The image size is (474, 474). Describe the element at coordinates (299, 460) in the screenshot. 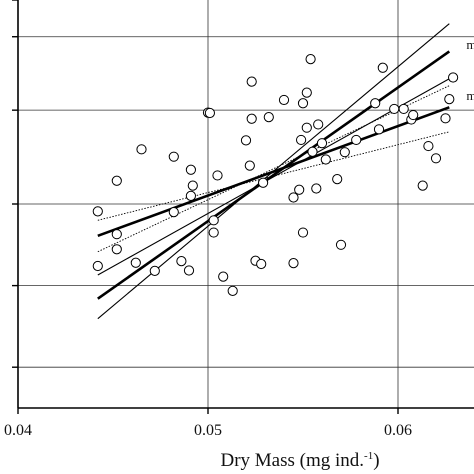

I see `x-axis-title: Dry Mass (mg ind.-1)` at that location.